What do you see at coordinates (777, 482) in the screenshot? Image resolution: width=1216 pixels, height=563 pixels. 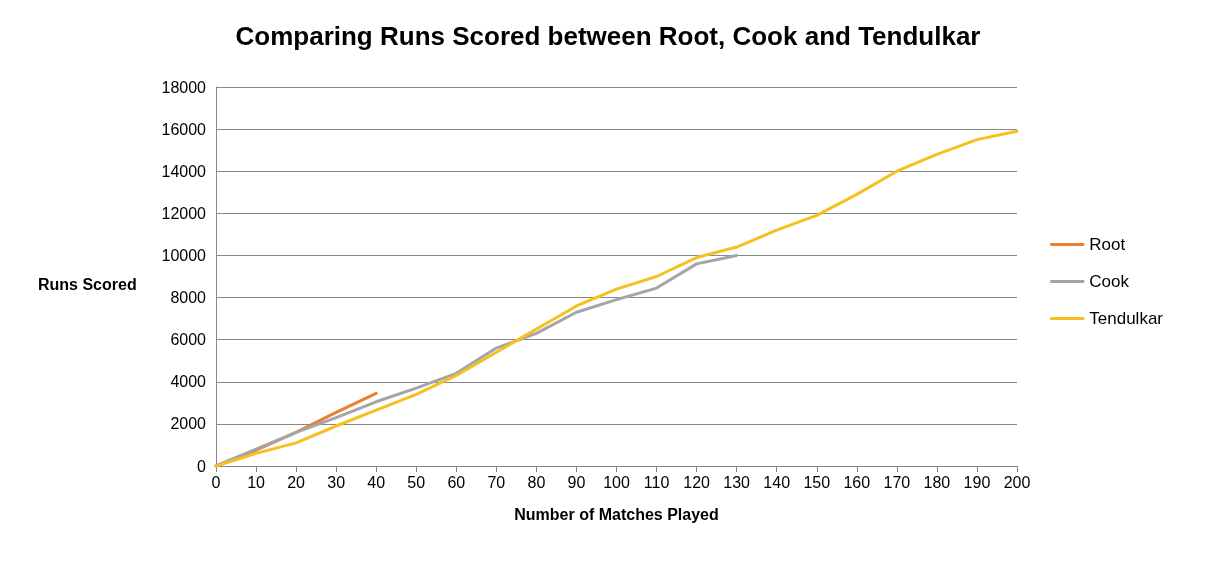 I see `x-tick-label: 140` at bounding box center [777, 482].